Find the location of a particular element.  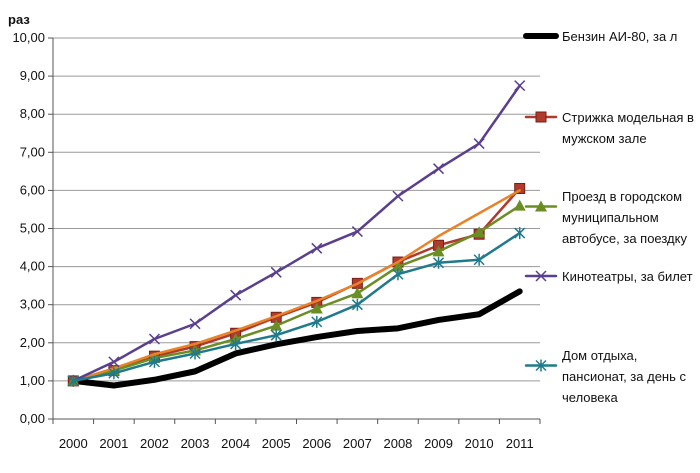

y-tick-label: 0,00 is located at coordinates (32, 418).